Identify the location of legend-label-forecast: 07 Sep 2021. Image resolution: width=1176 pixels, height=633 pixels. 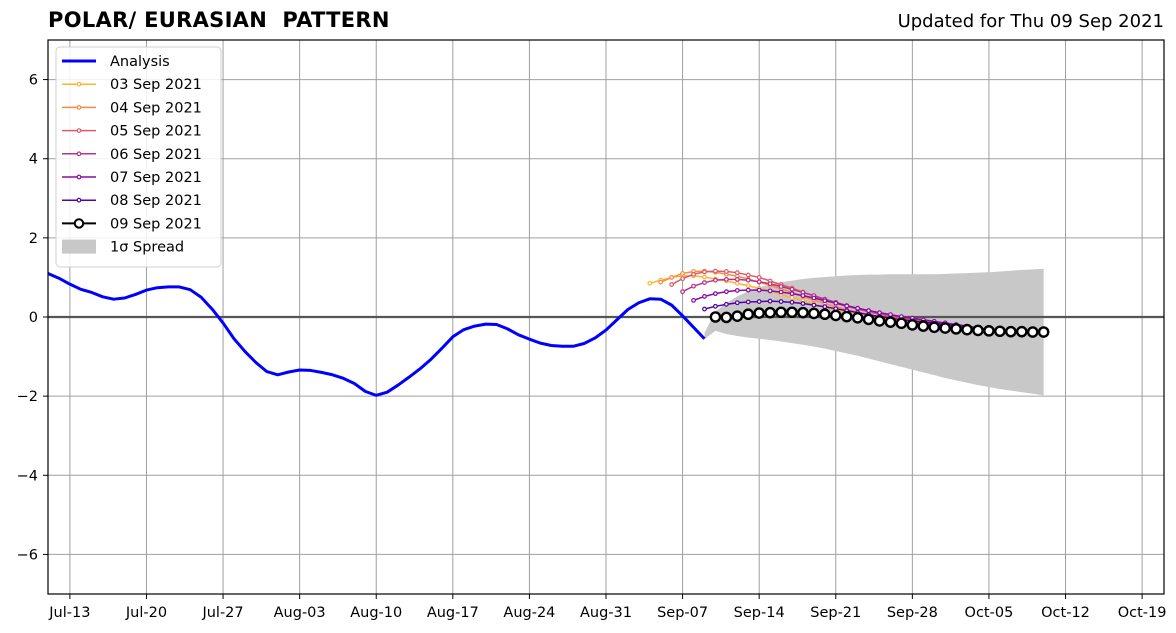
(156, 178).